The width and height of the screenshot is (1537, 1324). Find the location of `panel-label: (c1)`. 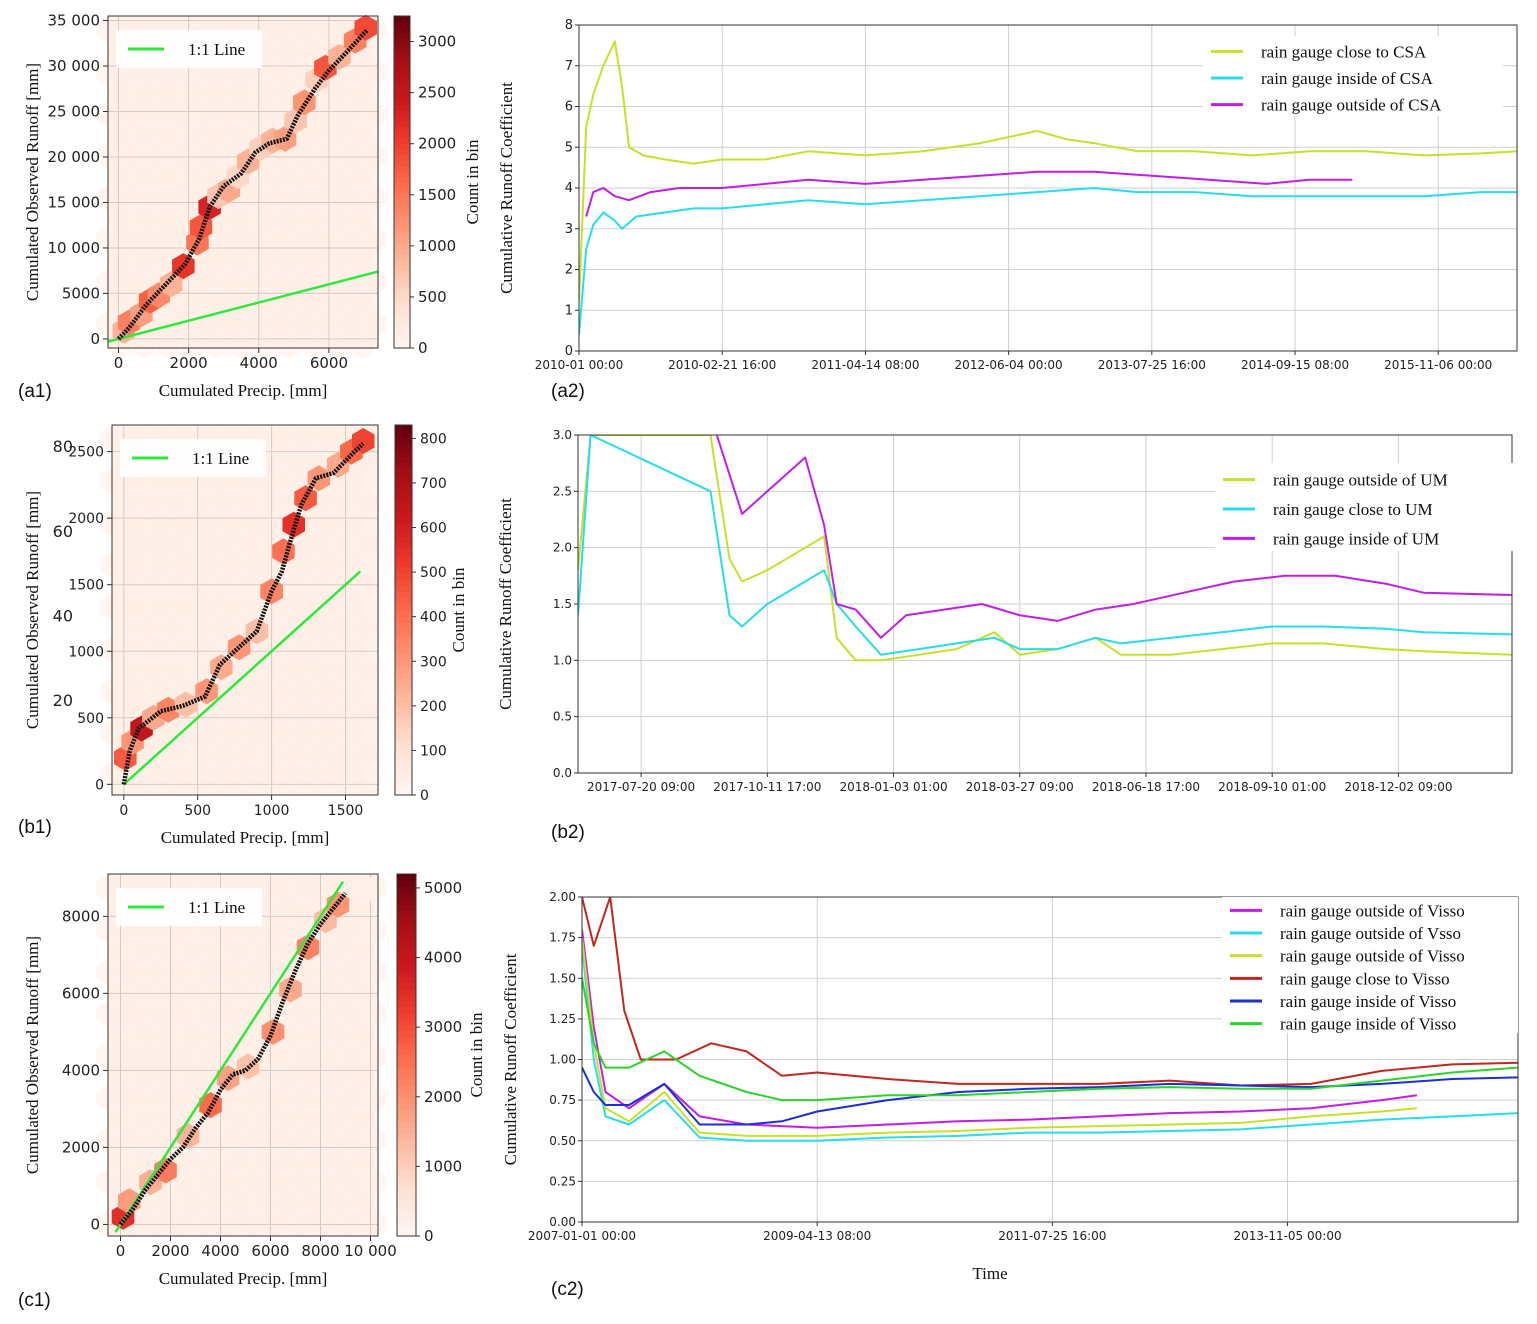

panel-label: (c1) is located at coordinates (34, 1300).